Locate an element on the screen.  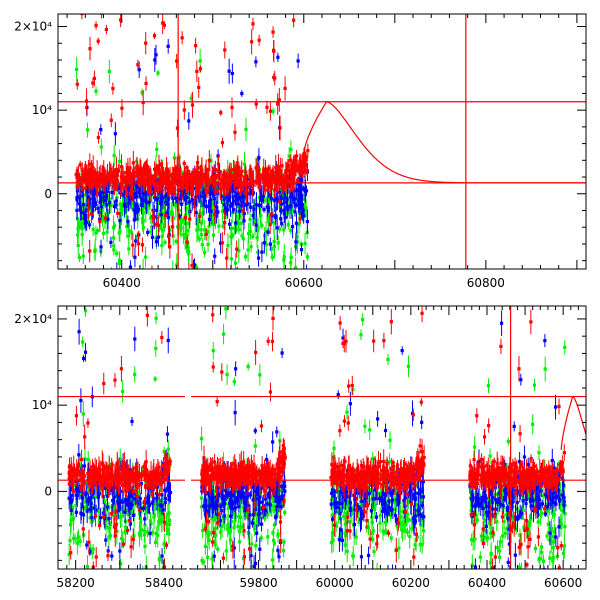
bottom-segment-1: 58200 58400 is located at coordinates (122, 452).